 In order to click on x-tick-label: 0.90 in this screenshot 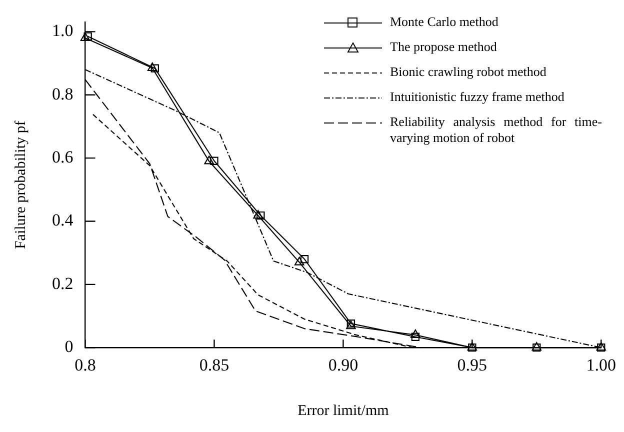, I will do `click(343, 364)`.